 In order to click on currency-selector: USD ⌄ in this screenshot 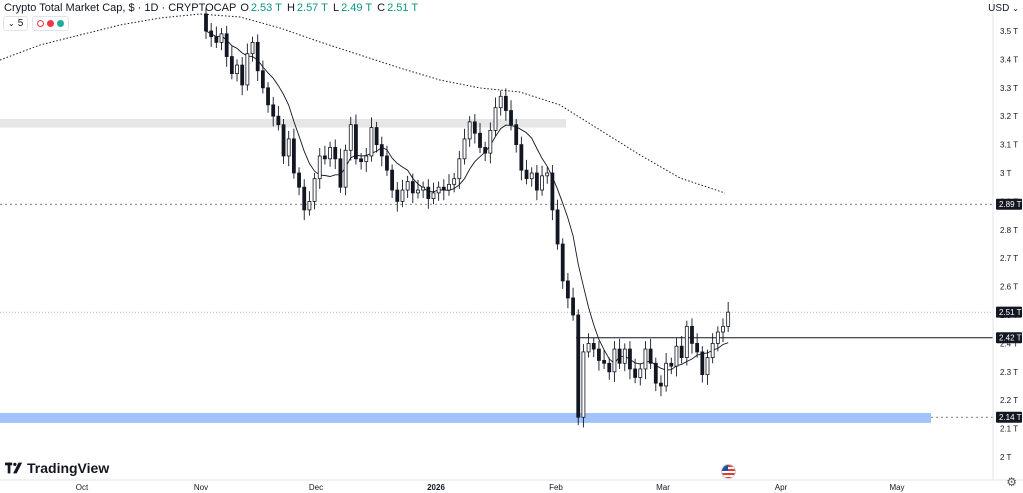, I will do `click(1003, 8)`.